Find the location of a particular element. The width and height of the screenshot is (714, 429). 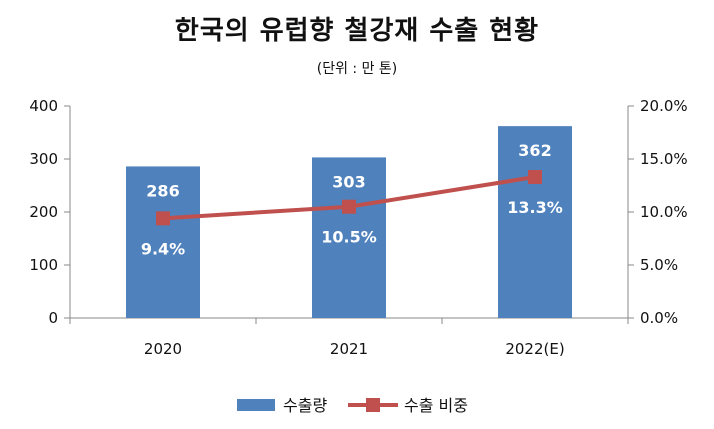

y-left-tick-label: 300 is located at coordinates (43, 159).